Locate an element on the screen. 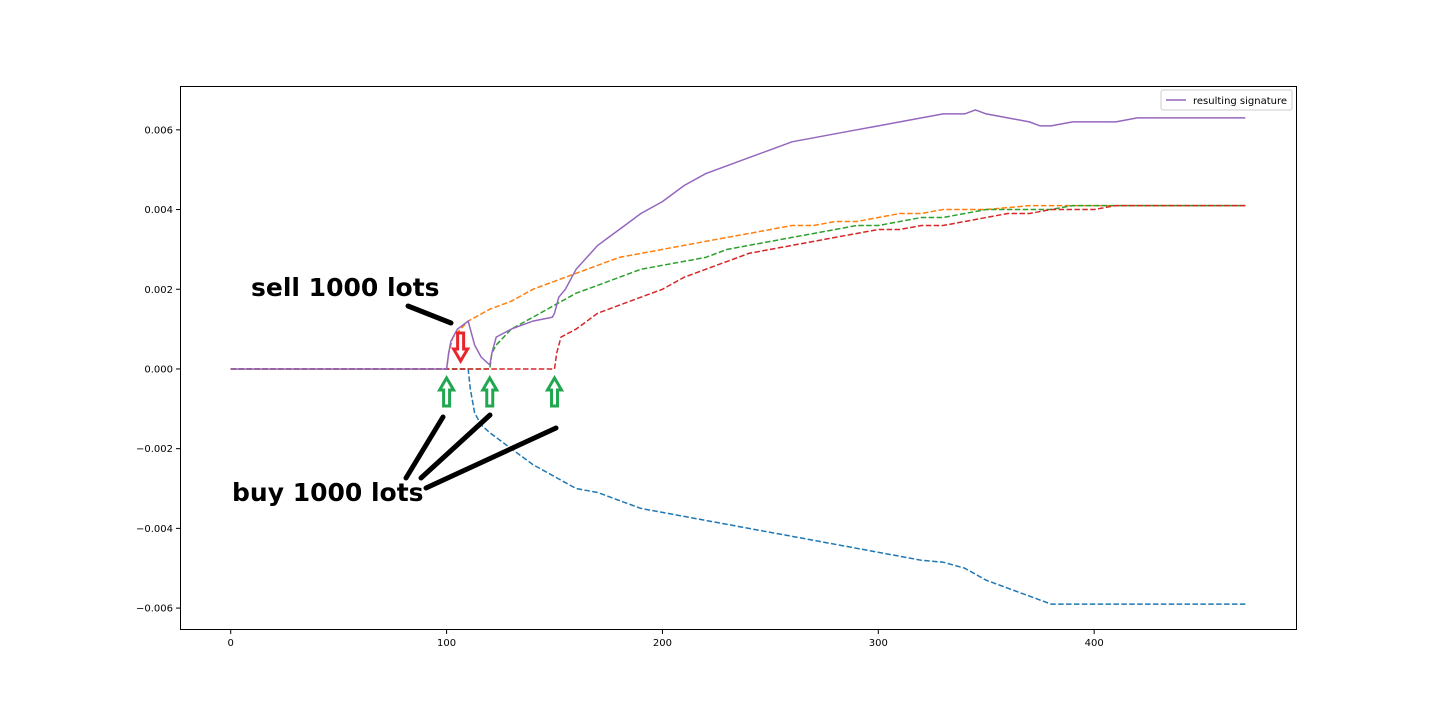 The image size is (1440, 720). x-tick-label-3: 300 is located at coordinates (878, 643).